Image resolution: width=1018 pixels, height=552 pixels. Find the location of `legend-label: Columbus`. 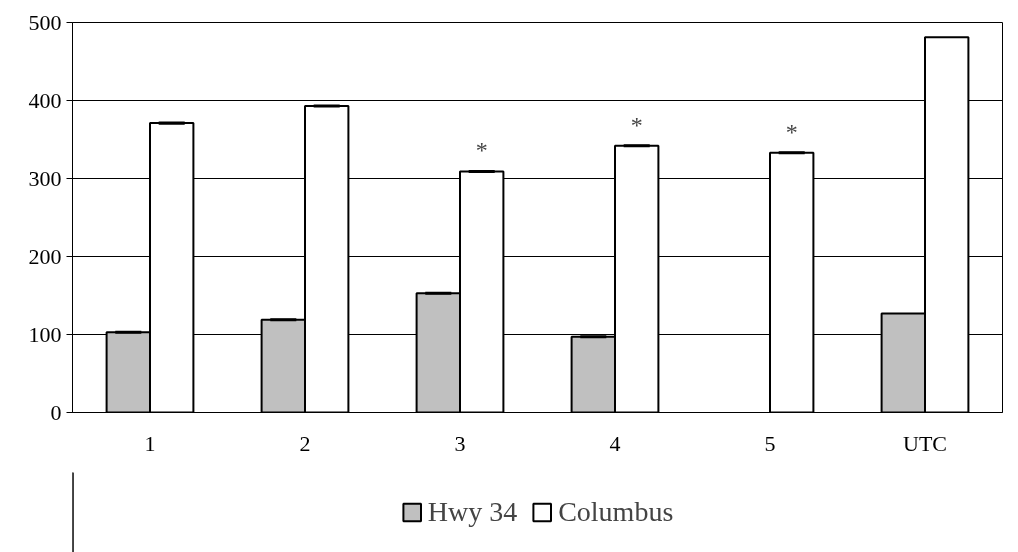

legend-label: Columbus is located at coordinates (616, 512).